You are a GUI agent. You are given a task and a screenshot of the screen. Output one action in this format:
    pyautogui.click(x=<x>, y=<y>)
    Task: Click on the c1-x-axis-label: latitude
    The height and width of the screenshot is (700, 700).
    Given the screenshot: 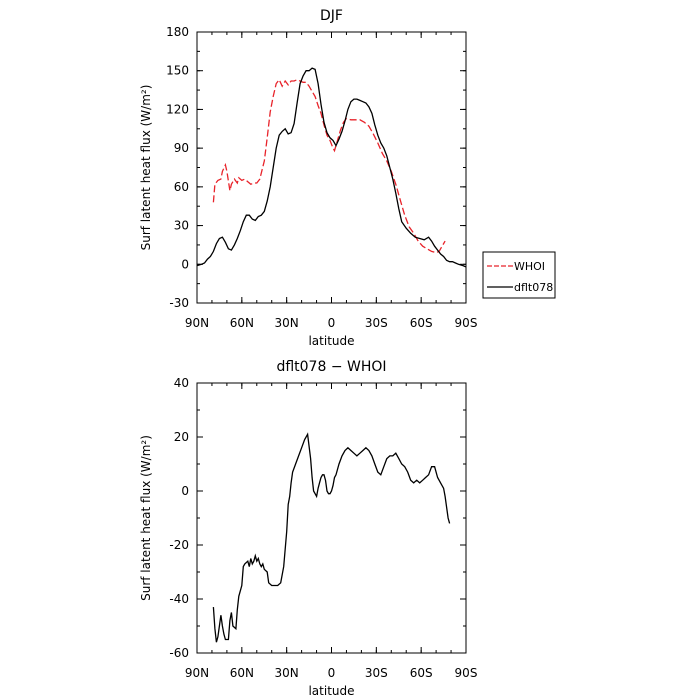 What is the action you would take?
    pyautogui.click(x=331, y=691)
    